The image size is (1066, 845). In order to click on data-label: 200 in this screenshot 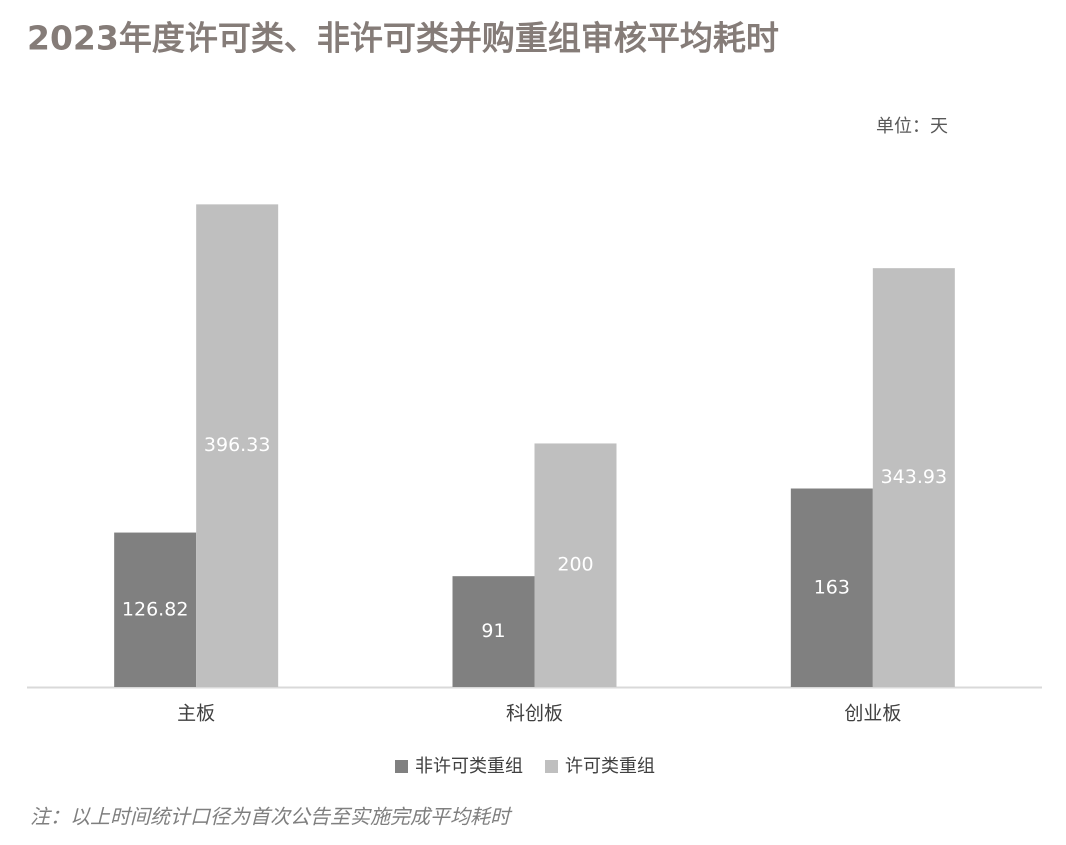, I will do `click(575, 565)`.